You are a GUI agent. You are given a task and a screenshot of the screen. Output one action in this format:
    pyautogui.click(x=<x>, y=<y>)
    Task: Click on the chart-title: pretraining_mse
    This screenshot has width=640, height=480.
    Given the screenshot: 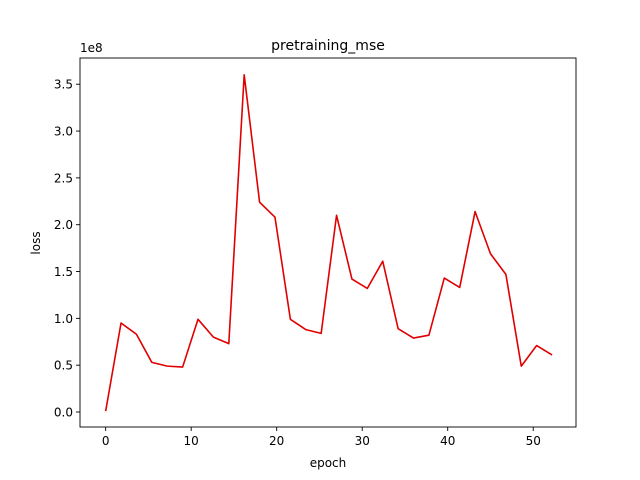 What is the action you would take?
    pyautogui.click(x=328, y=46)
    